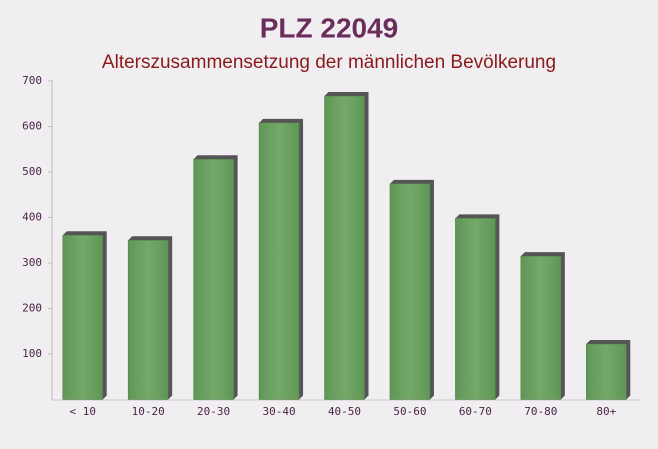  Describe the element at coordinates (409, 411) in the screenshot. I see `x-tick-label: 50-60` at that location.